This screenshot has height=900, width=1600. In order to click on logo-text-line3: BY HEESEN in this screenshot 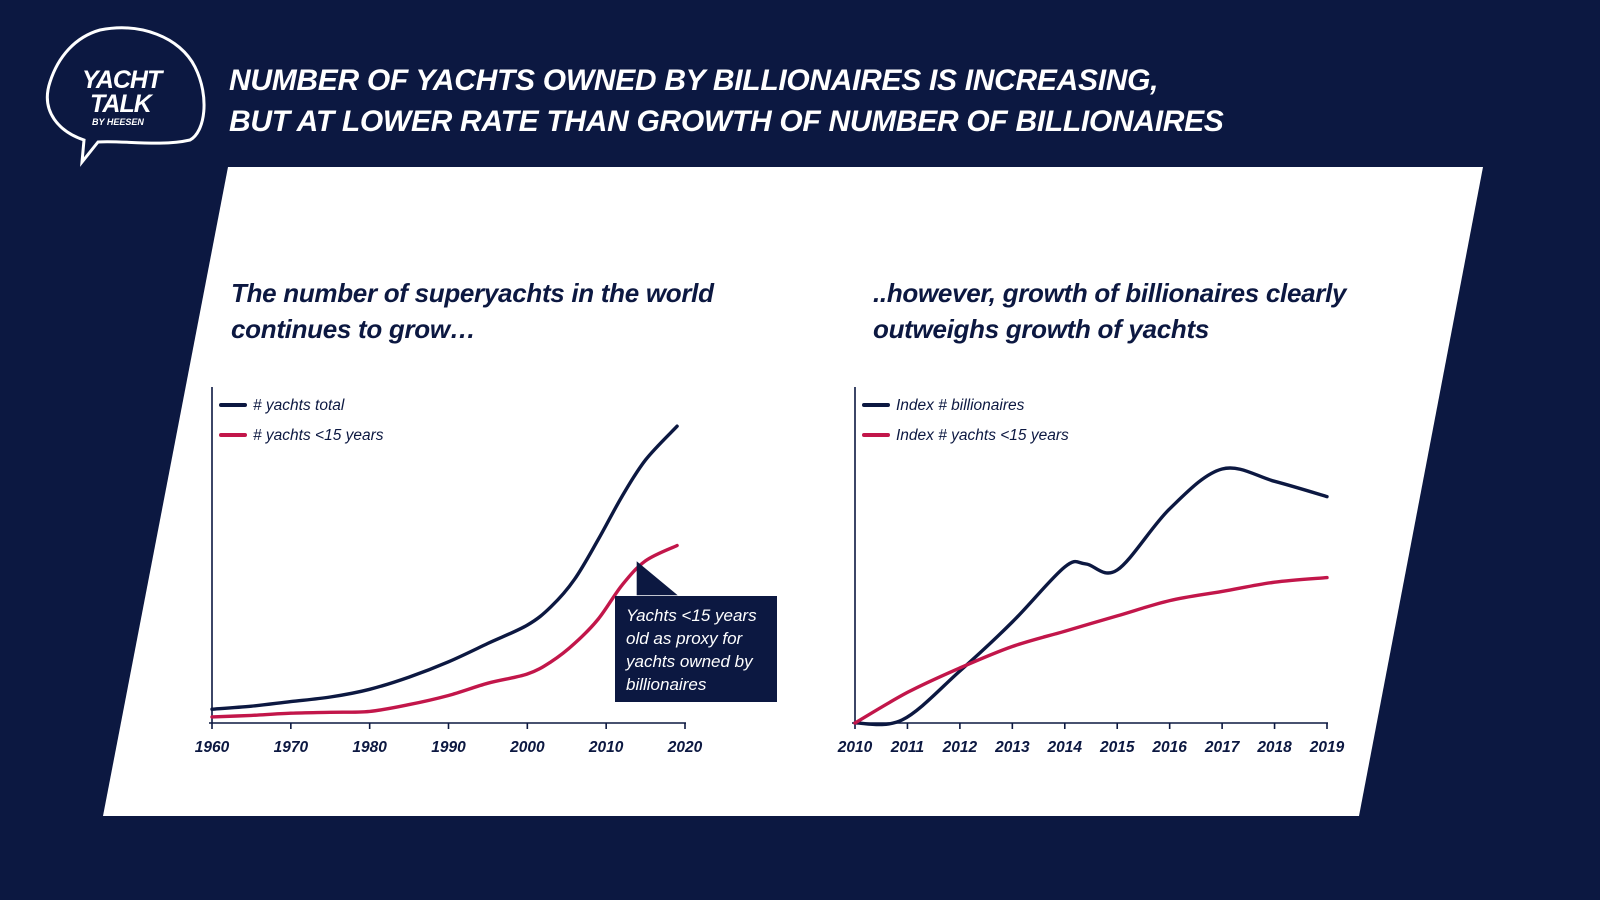, I will do `click(118, 122)`.